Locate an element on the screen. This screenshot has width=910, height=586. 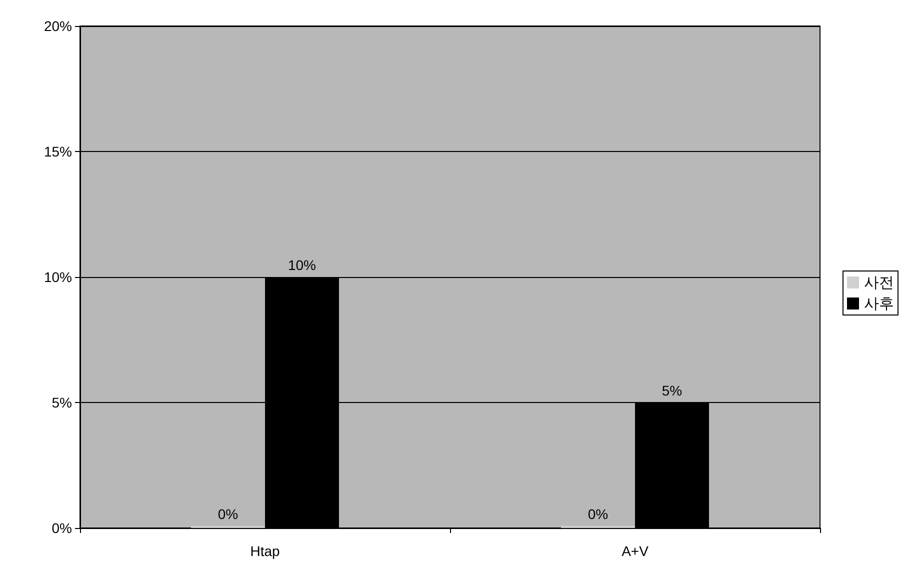
y-tick-label: 10% is located at coordinates (58, 277).